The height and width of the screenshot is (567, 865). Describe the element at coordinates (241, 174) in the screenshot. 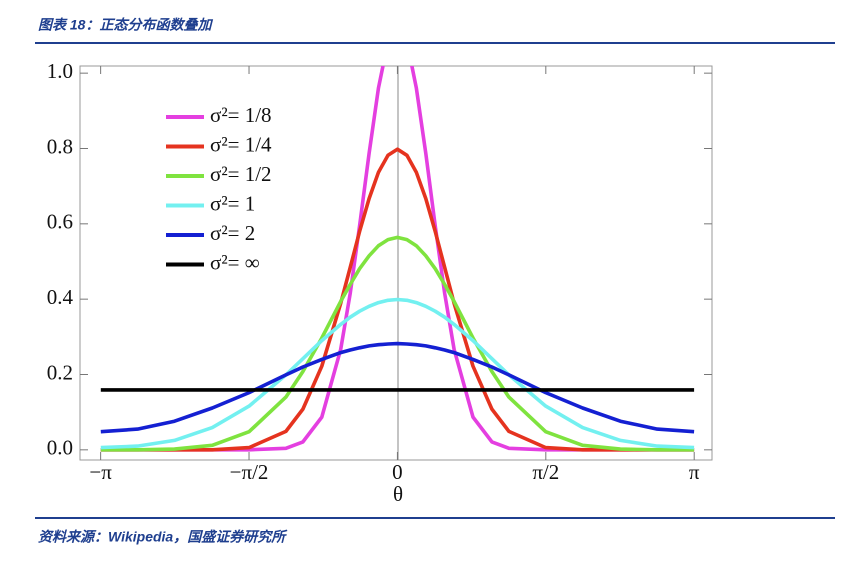

I see `legend-label: σ²= 1/2` at that location.